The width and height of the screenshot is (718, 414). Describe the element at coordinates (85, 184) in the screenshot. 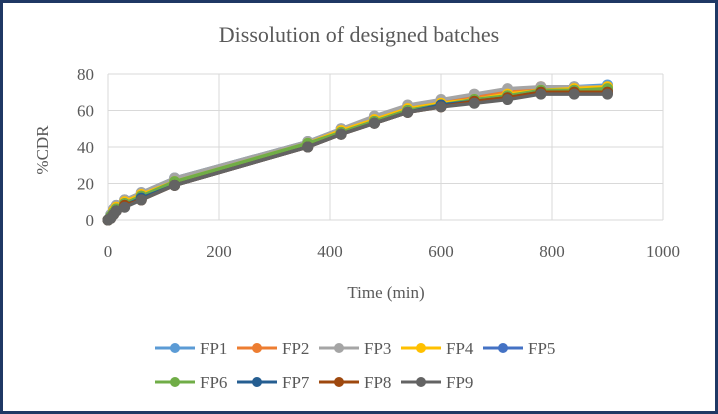

I see `y-tick-label: 20` at that location.